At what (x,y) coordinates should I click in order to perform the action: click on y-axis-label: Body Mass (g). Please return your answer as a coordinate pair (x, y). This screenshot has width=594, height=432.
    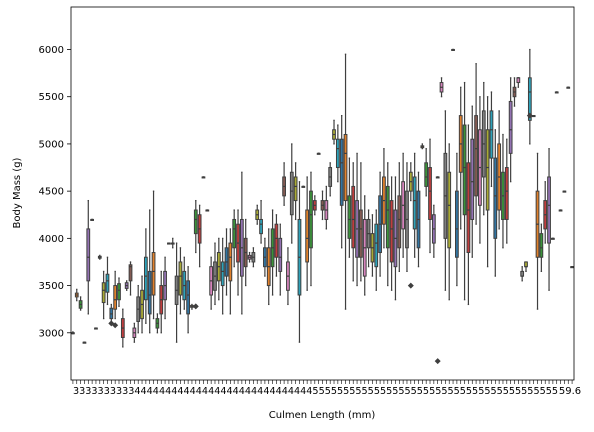
    Looking at the image, I should click on (17, 192).